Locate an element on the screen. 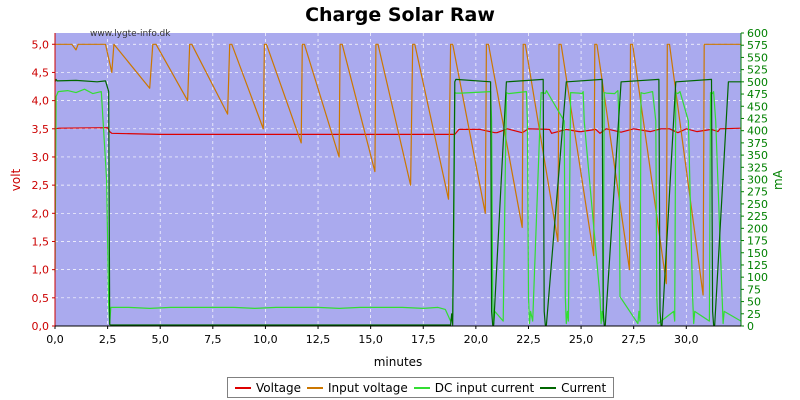  x-axis-label: minutes is located at coordinates (398, 362).